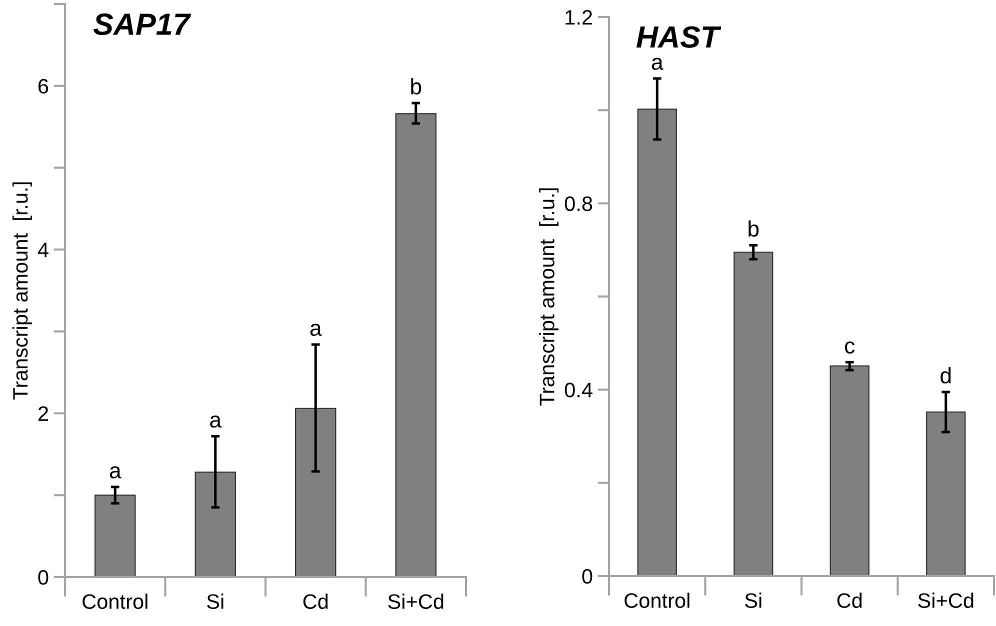  Describe the element at coordinates (43, 413) in the screenshot. I see `y-tick-label: 2` at that location.